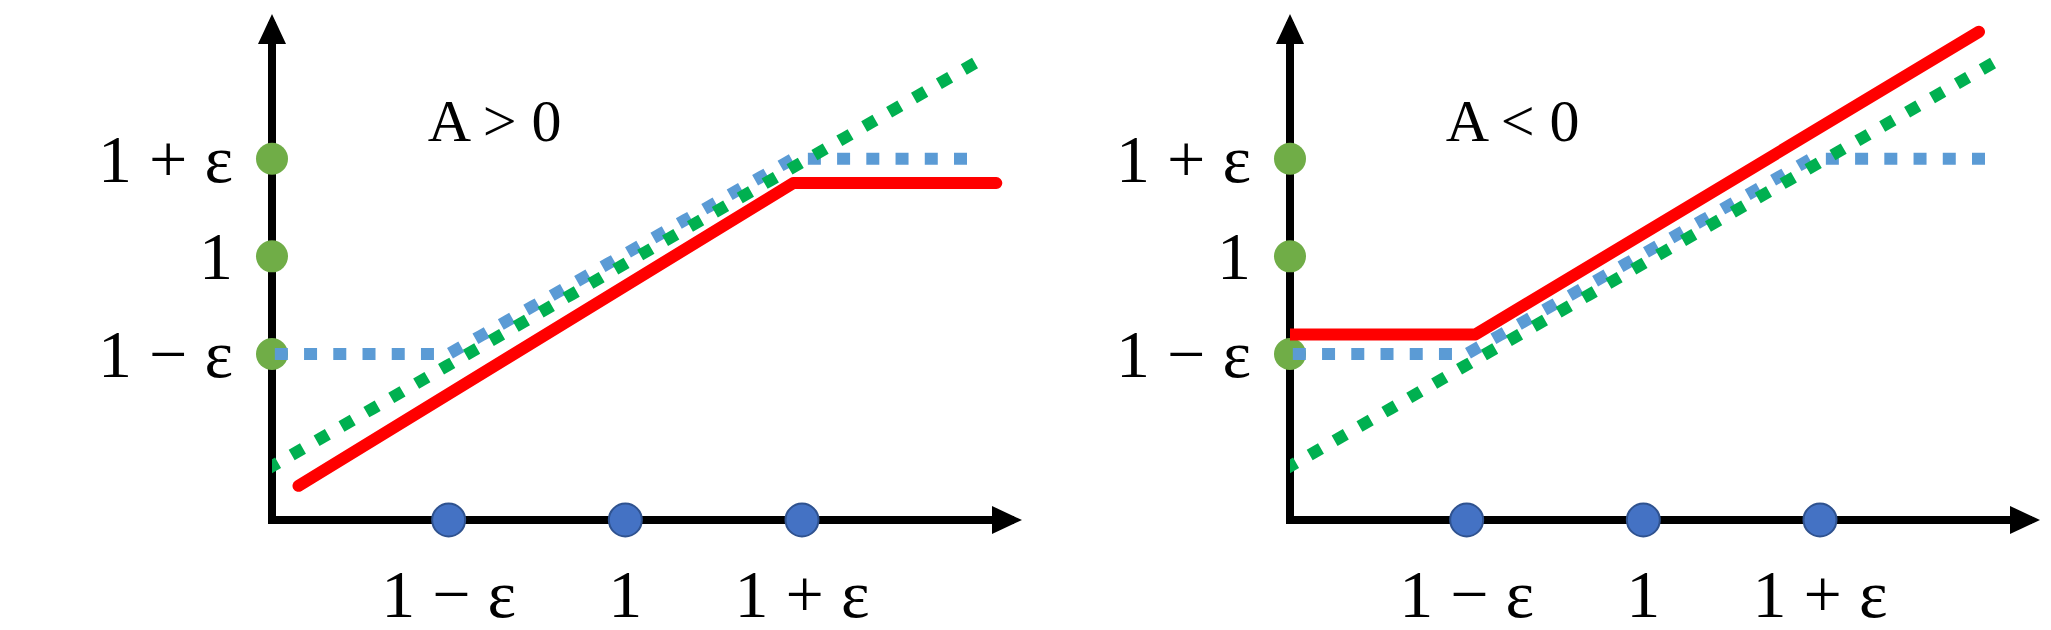  I want to click on text: A < 0, so click(1512, 120).